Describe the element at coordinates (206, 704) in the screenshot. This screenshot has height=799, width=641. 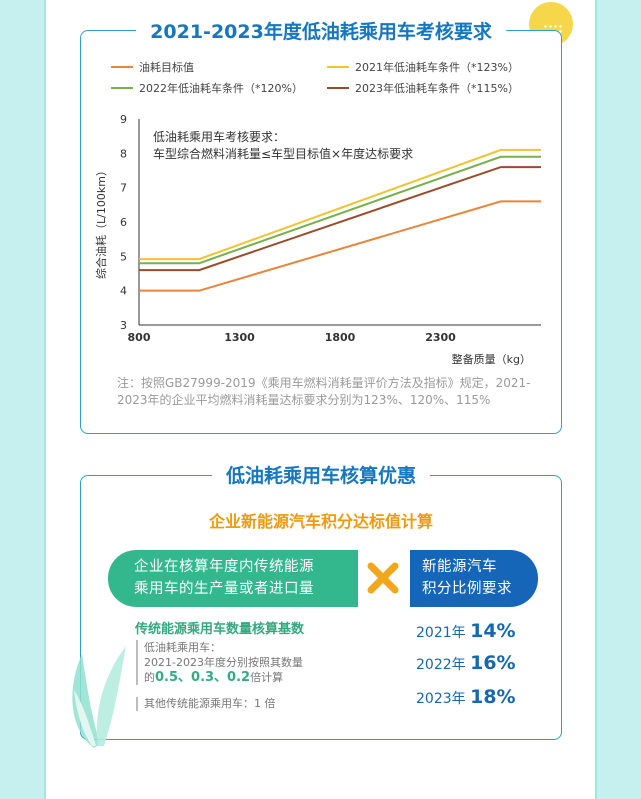
I see `other-vehicle-rule: 其他传统能源乘用车：1 倍` at that location.